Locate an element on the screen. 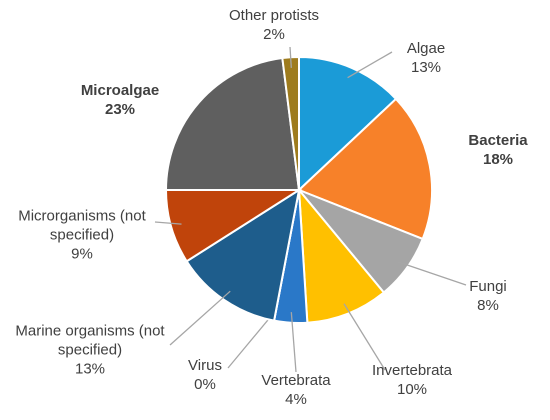 This screenshot has height=420, width=550. data-label: Virus 0% is located at coordinates (205, 375).